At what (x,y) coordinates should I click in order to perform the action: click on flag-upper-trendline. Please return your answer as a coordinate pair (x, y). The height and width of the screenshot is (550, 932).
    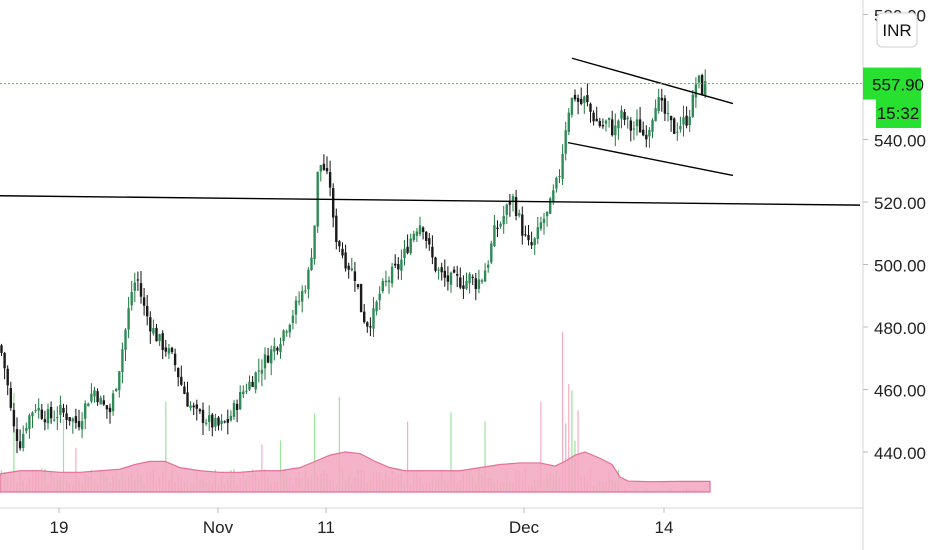
    Looking at the image, I should click on (652, 81).